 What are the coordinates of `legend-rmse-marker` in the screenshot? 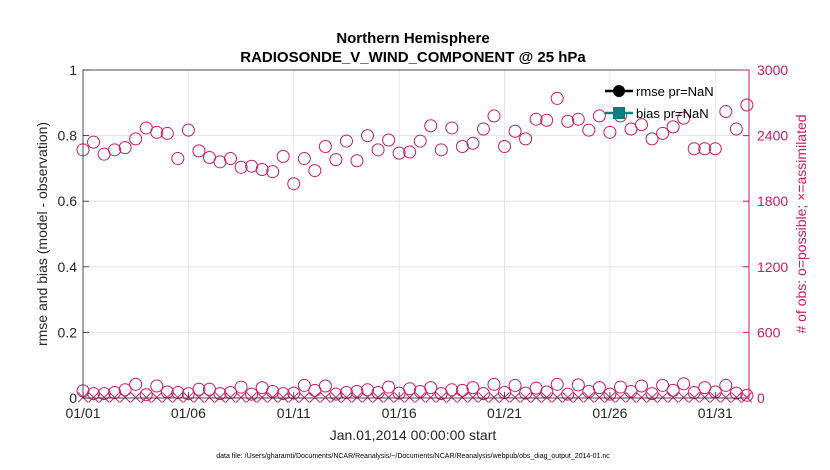 It's located at (619, 91).